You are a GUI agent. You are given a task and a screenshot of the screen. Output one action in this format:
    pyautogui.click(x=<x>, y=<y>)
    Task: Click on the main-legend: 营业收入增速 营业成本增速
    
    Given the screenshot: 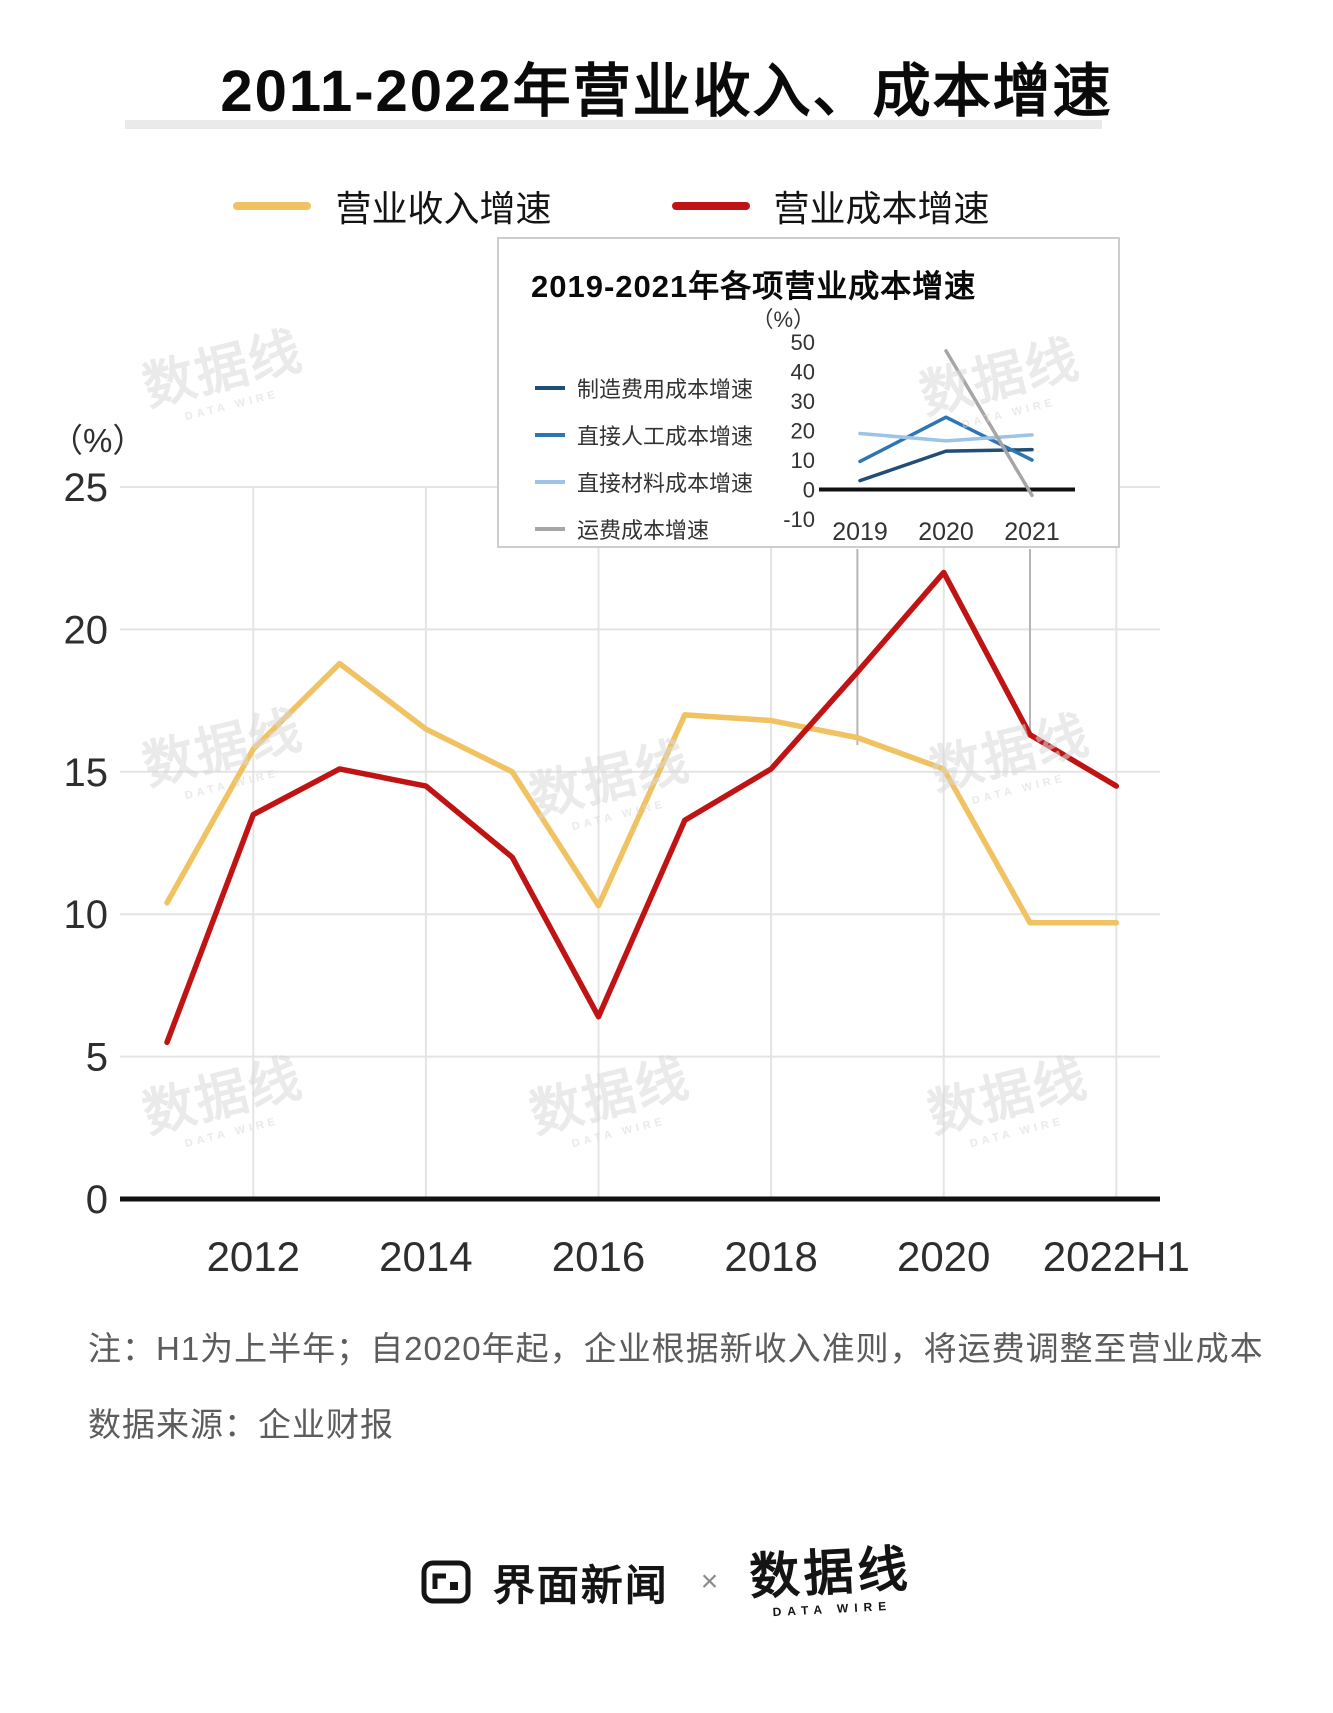 What is the action you would take?
    pyautogui.click(x=639, y=206)
    